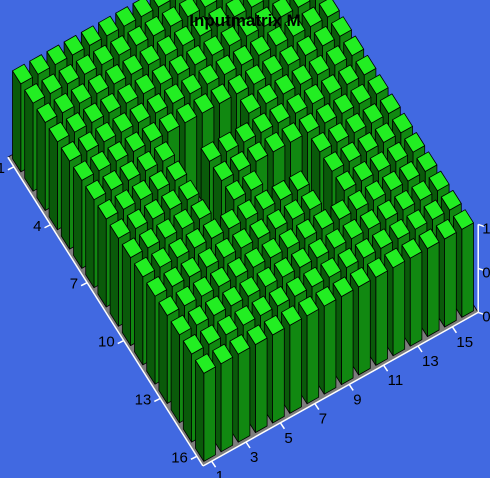 The image size is (490, 478). Describe the element at coordinates (288, 438) in the screenshot. I see `col-tick-label: 5` at that location.